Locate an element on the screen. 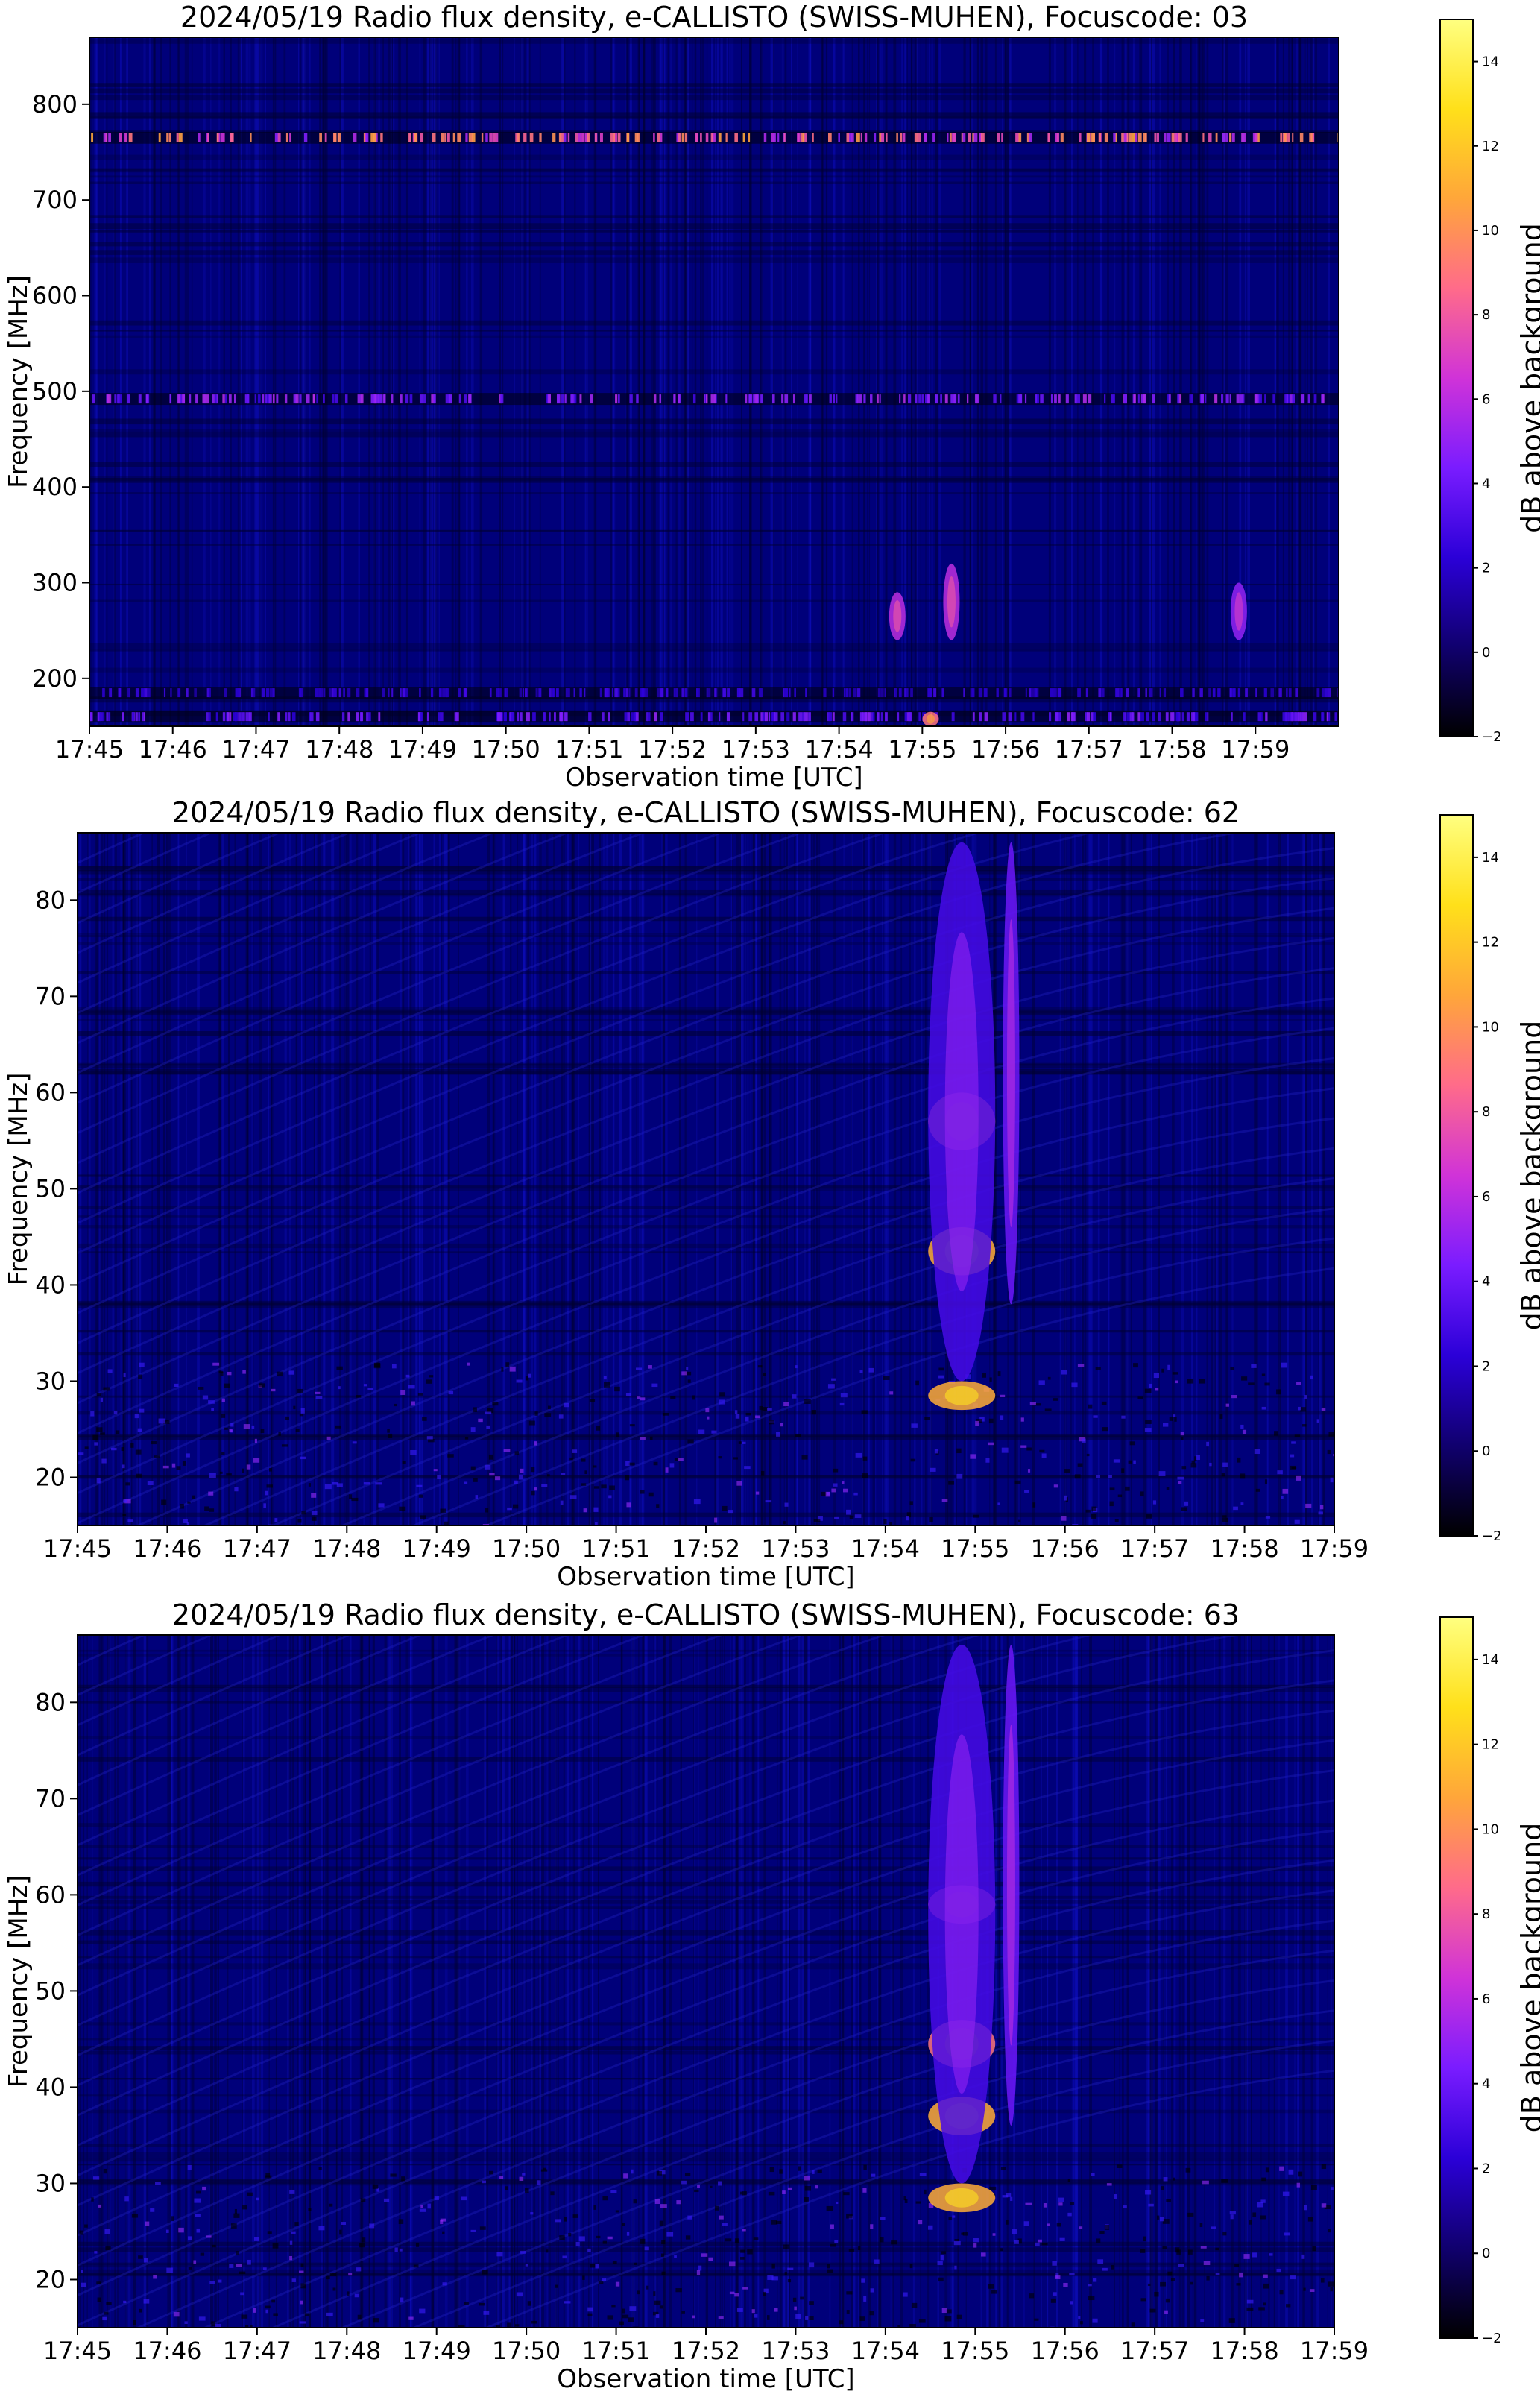  x-tick-label: 17:57 is located at coordinates (1154, 2351).